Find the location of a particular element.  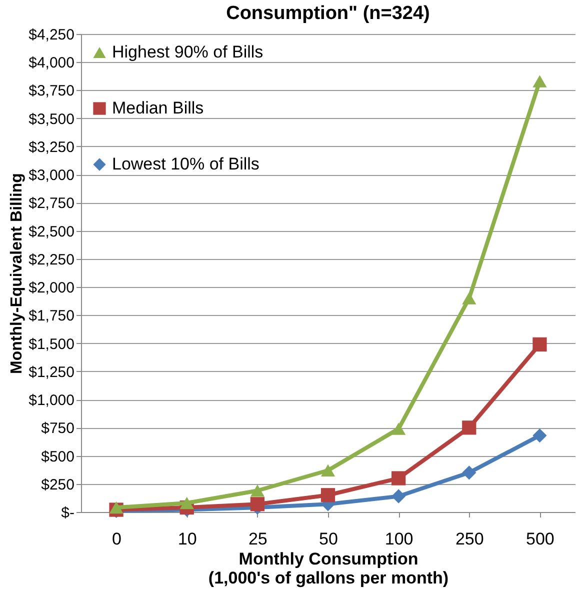

y-tick-label: $1,500 is located at coordinates (51, 344).